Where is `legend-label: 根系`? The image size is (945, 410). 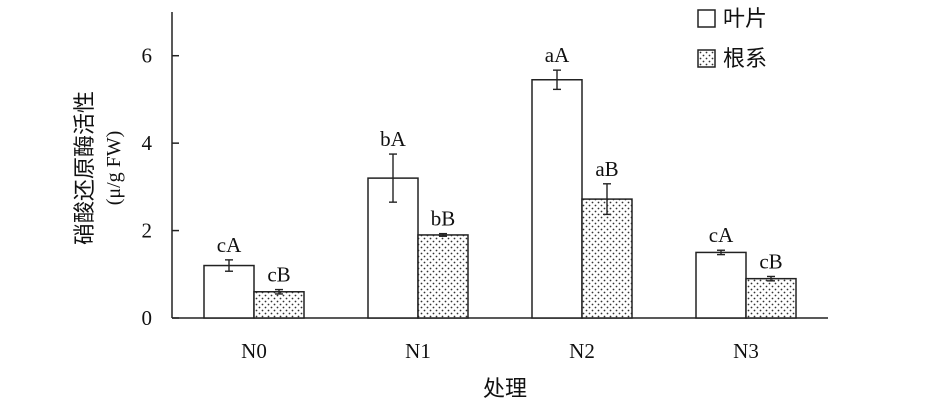 legend-label: 根系 is located at coordinates (745, 58).